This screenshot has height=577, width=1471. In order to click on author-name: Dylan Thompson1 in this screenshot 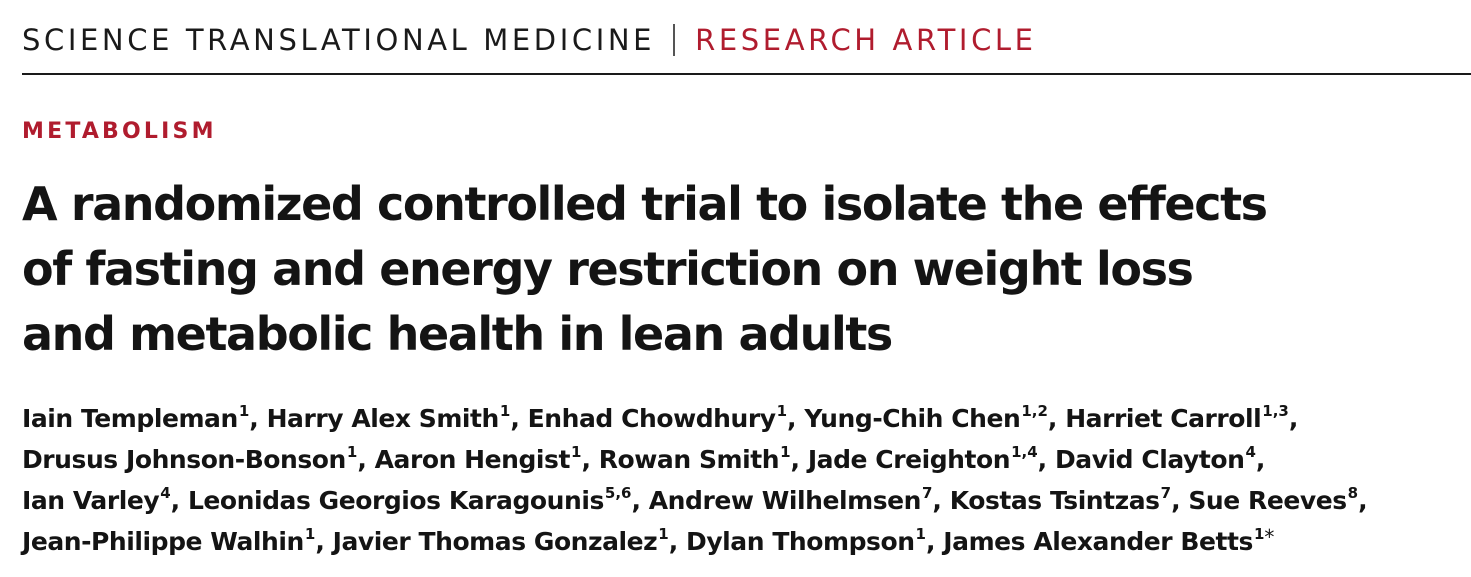, I will do `click(806, 541)`.